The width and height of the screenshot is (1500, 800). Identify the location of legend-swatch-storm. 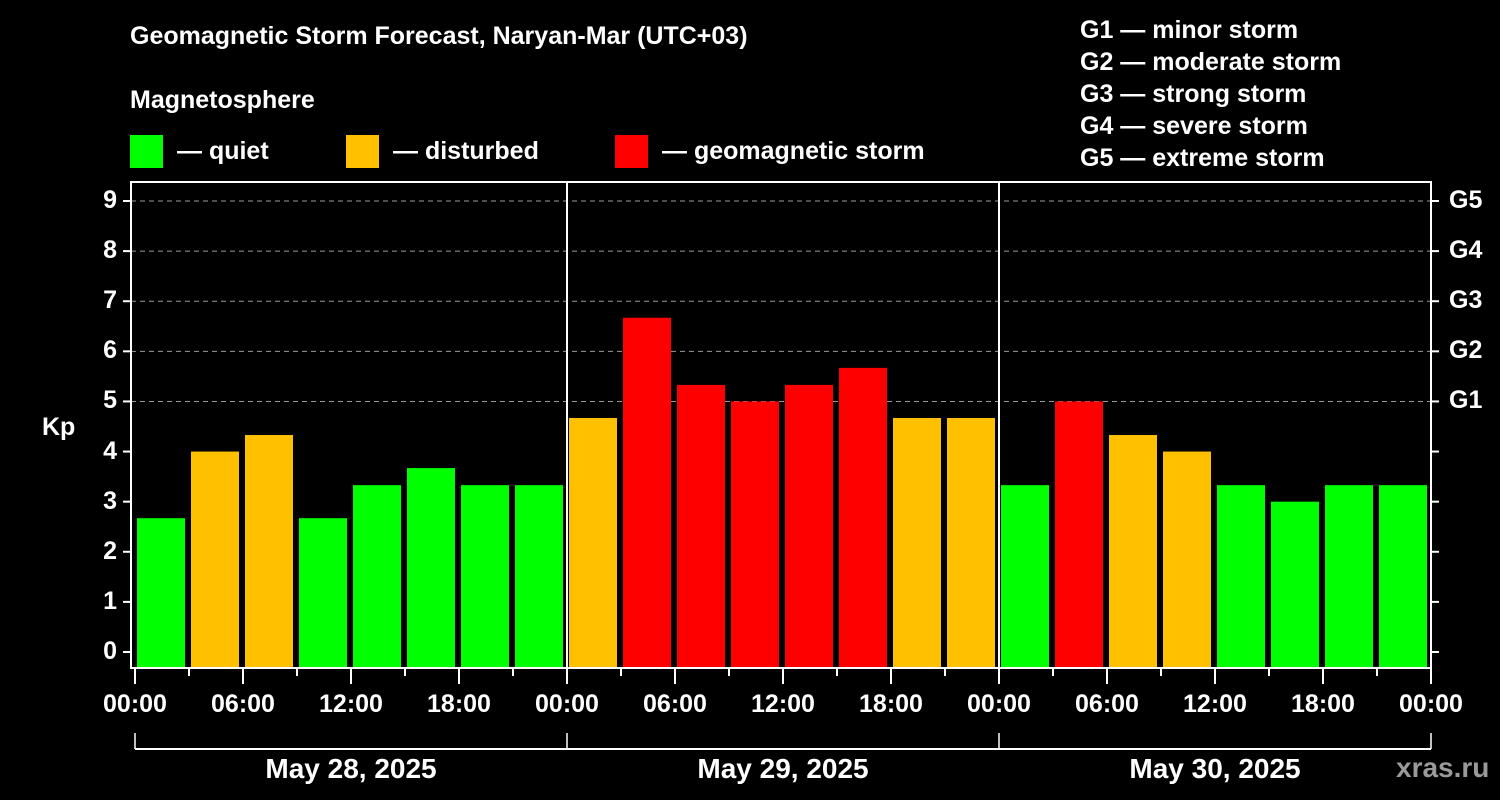
(631, 151).